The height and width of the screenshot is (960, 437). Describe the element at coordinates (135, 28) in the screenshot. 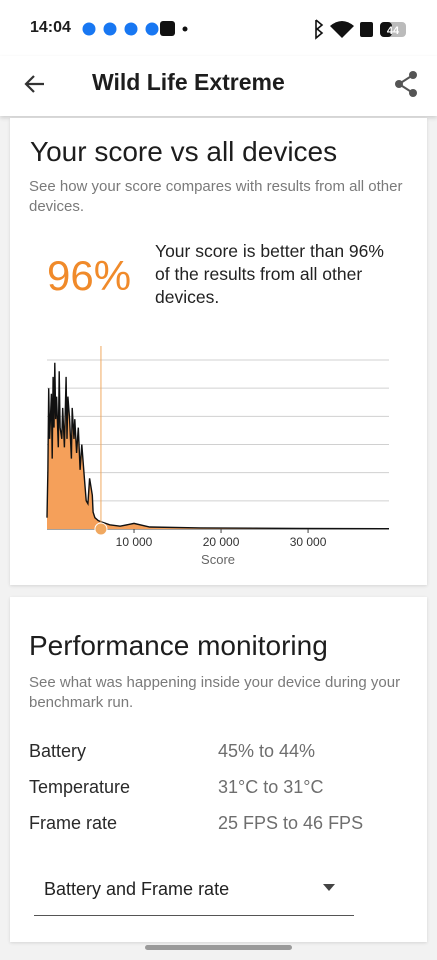

I see `notification-icons` at that location.